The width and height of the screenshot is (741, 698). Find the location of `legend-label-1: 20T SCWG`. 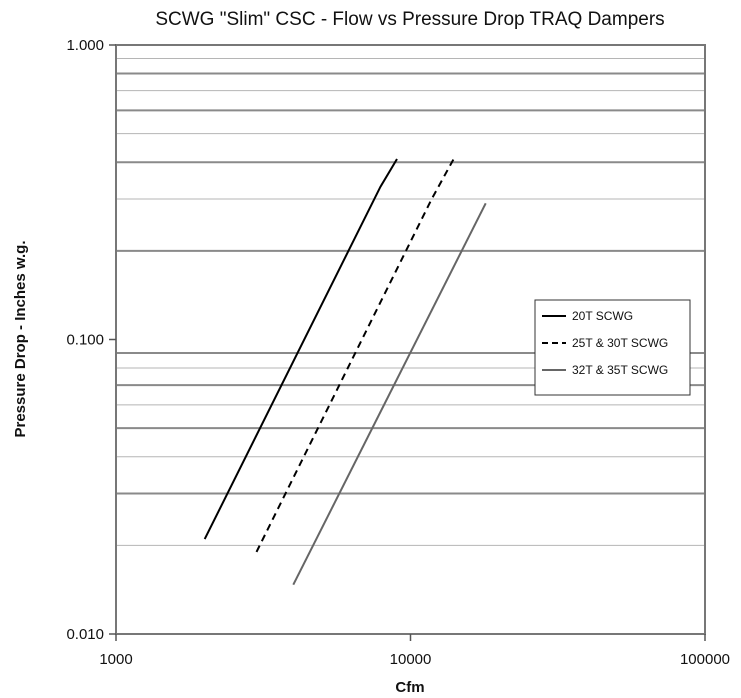

legend-label-1: 20T SCWG is located at coordinates (602, 316).